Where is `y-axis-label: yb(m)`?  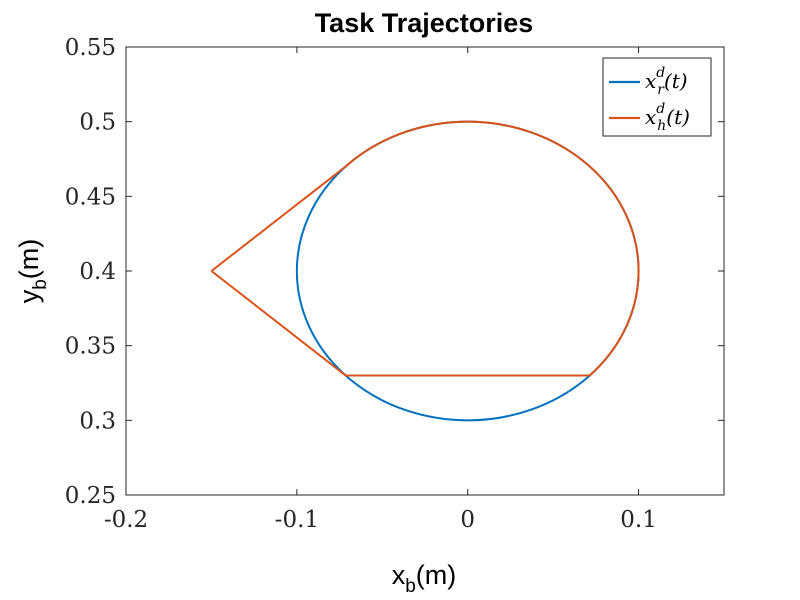 y-axis-label: yb(m) is located at coordinates (32, 271).